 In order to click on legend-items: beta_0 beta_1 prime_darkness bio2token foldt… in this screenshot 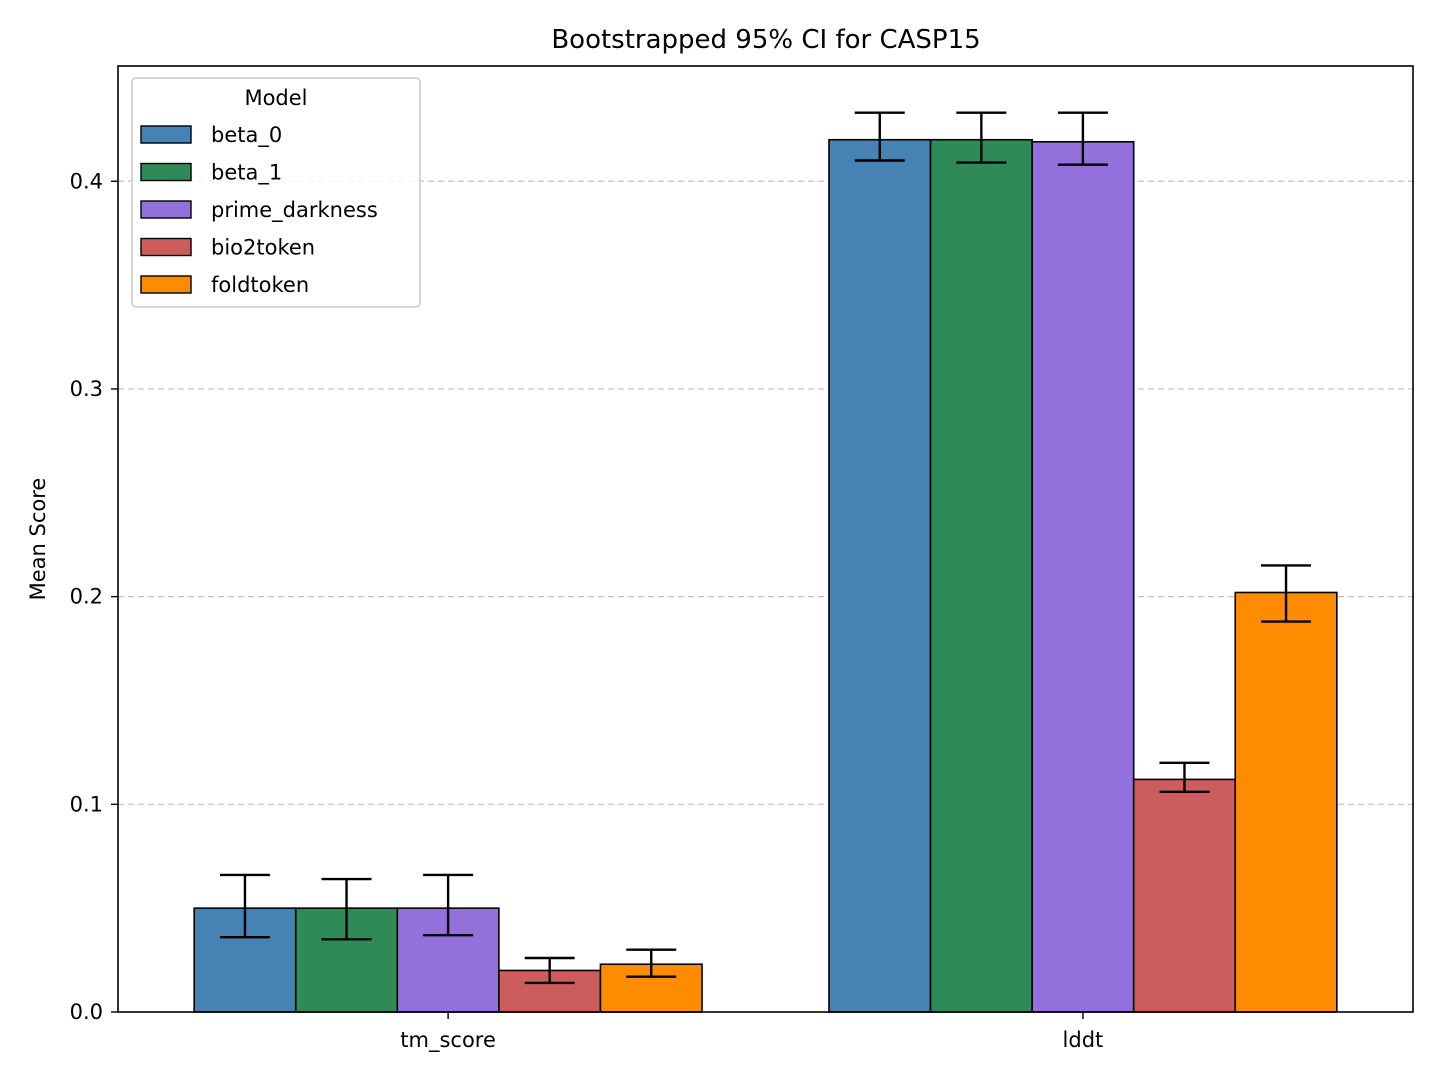, I will do `click(259, 210)`.